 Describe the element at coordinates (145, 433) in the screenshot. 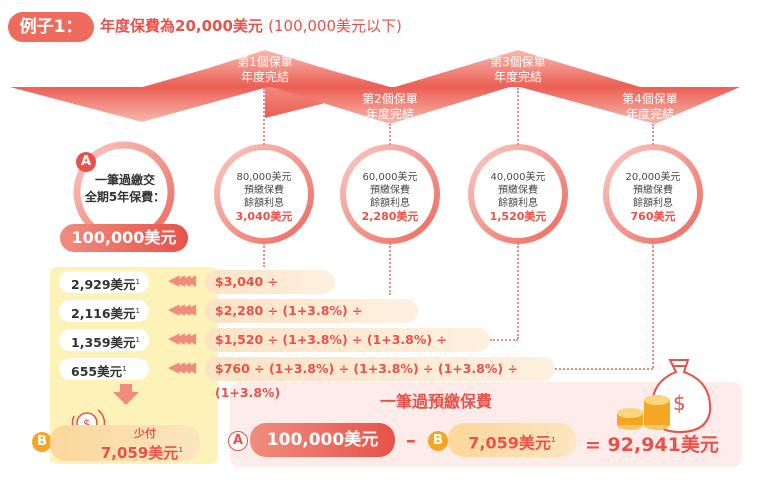

I see `savings-label: 少付` at that location.